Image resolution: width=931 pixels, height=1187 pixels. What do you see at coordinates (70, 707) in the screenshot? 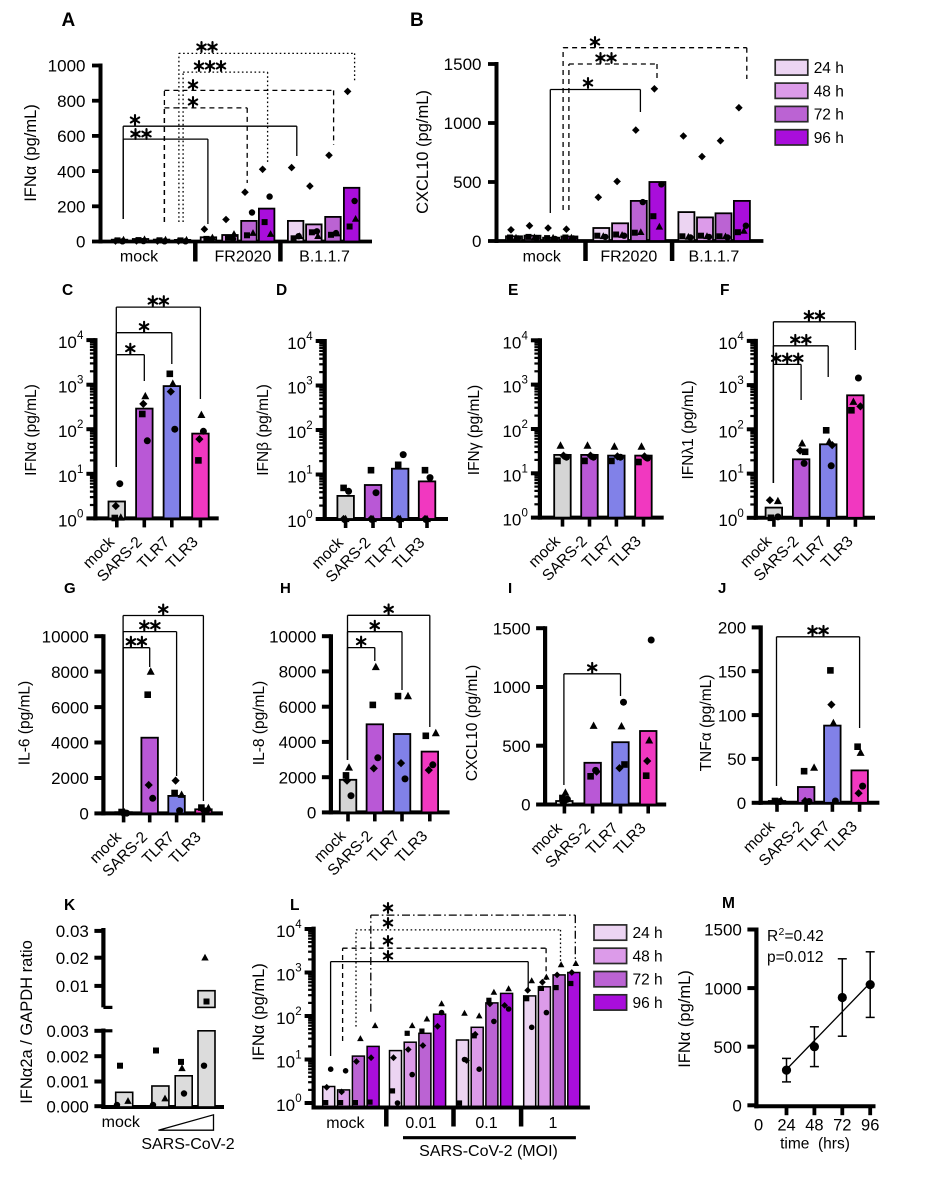
I see `svg-text: 6000` at bounding box center [70, 707].